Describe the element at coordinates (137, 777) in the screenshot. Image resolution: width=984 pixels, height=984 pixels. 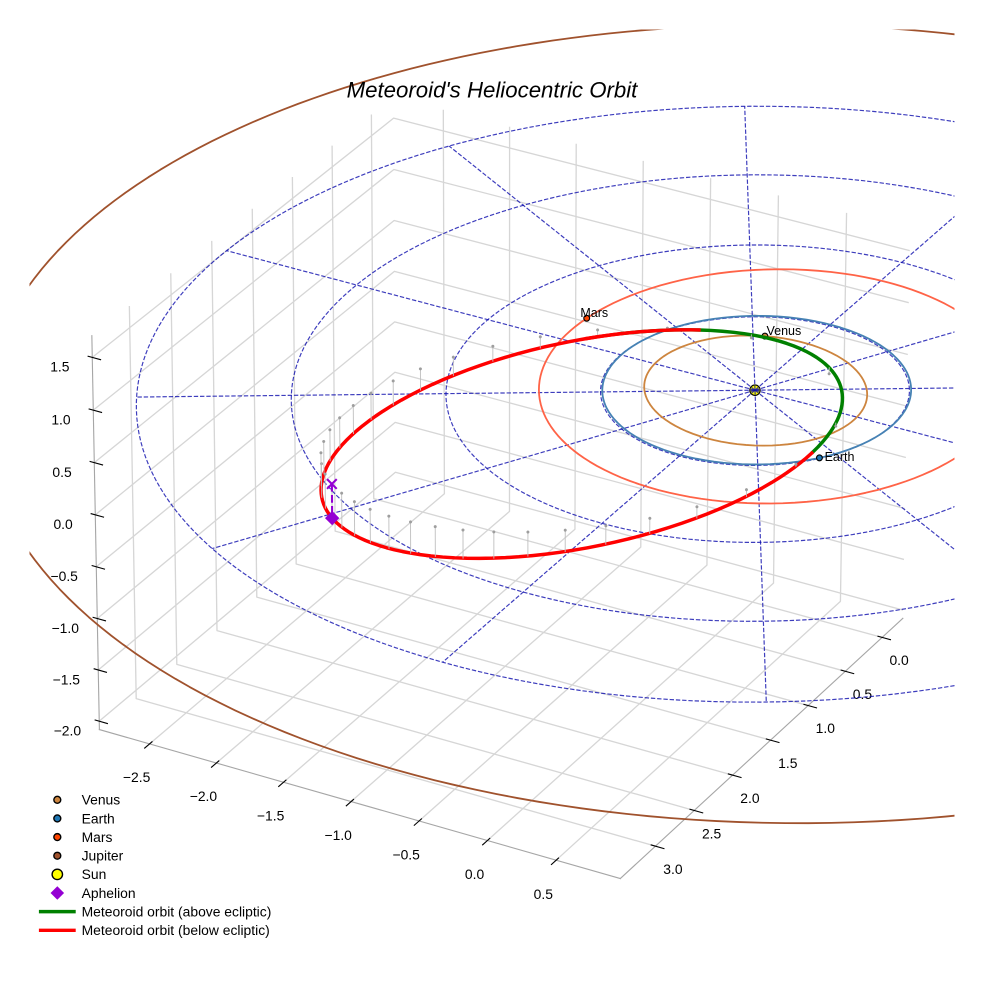
I see `svg-text: −2.5` at that location.